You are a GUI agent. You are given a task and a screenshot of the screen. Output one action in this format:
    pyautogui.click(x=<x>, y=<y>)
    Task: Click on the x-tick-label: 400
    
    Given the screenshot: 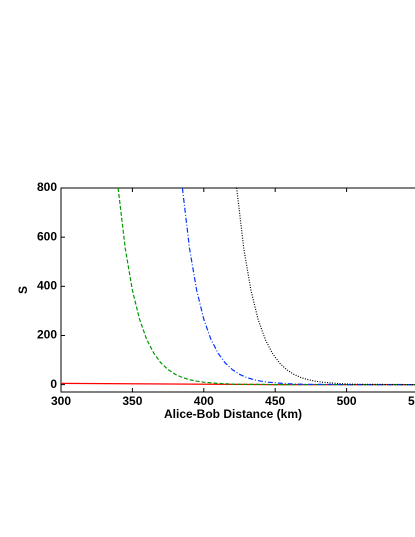 What is the action you would take?
    pyautogui.click(x=204, y=401)
    